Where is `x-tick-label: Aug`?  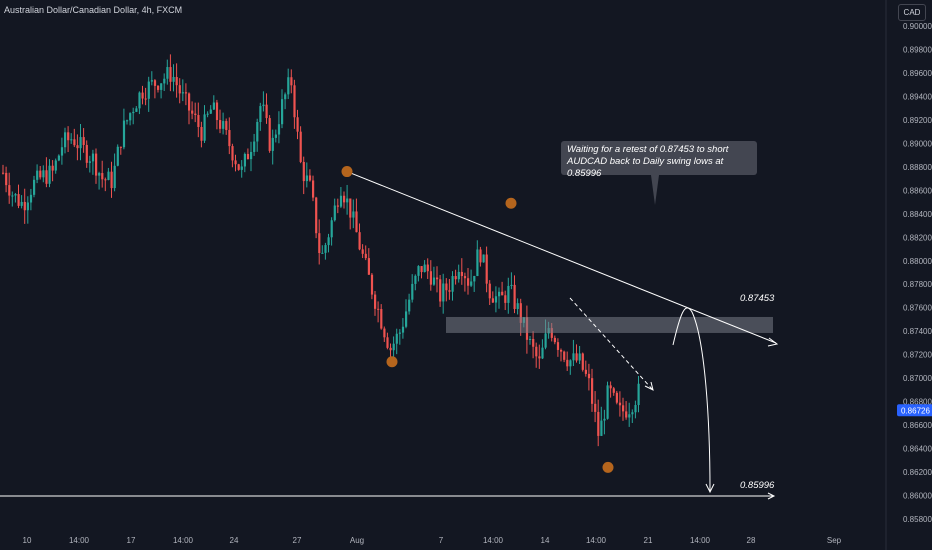 x-tick-label: Aug is located at coordinates (357, 540).